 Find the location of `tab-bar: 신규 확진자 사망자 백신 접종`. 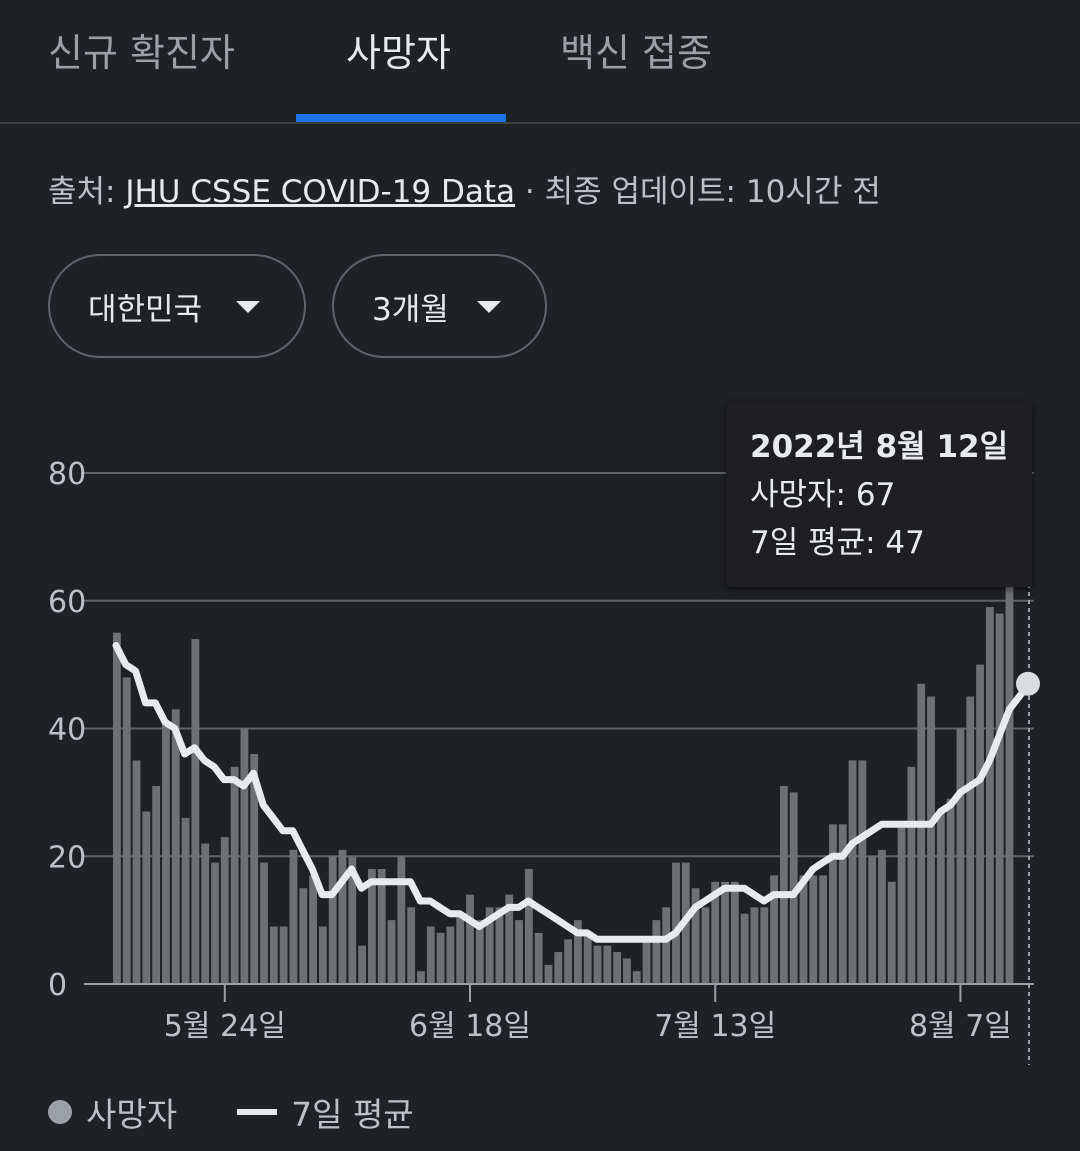

tab-bar: 신규 확진자 사망자 백신 접종 is located at coordinates (540, 62).